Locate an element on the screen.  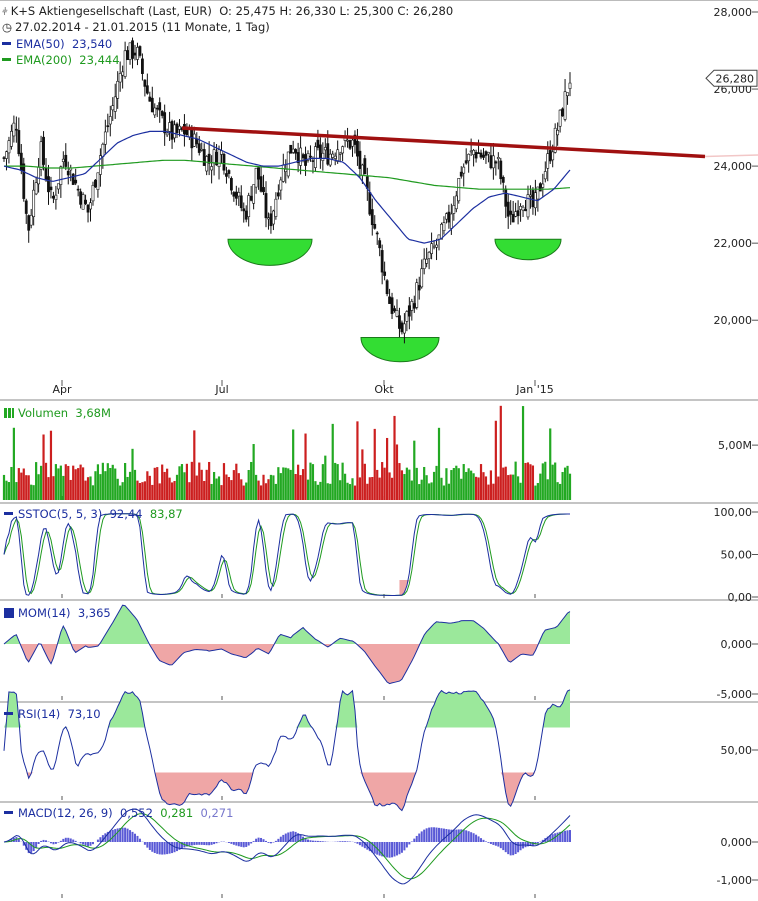
sstoc-value-1: 92,44 is located at coordinates (126, 514).